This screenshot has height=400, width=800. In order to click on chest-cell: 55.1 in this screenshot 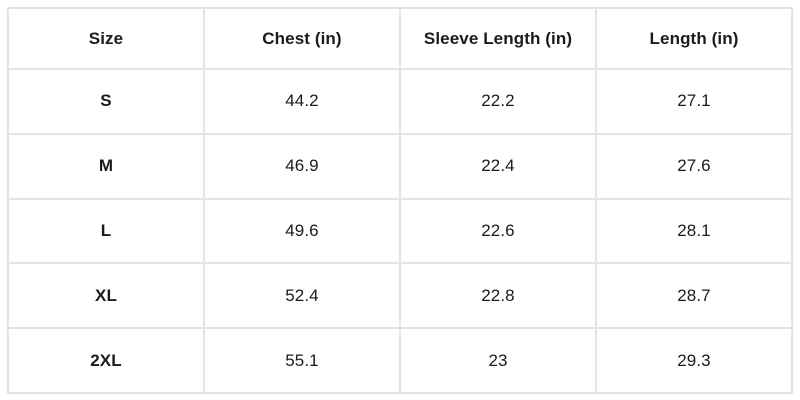, I will do `click(302, 360)`.